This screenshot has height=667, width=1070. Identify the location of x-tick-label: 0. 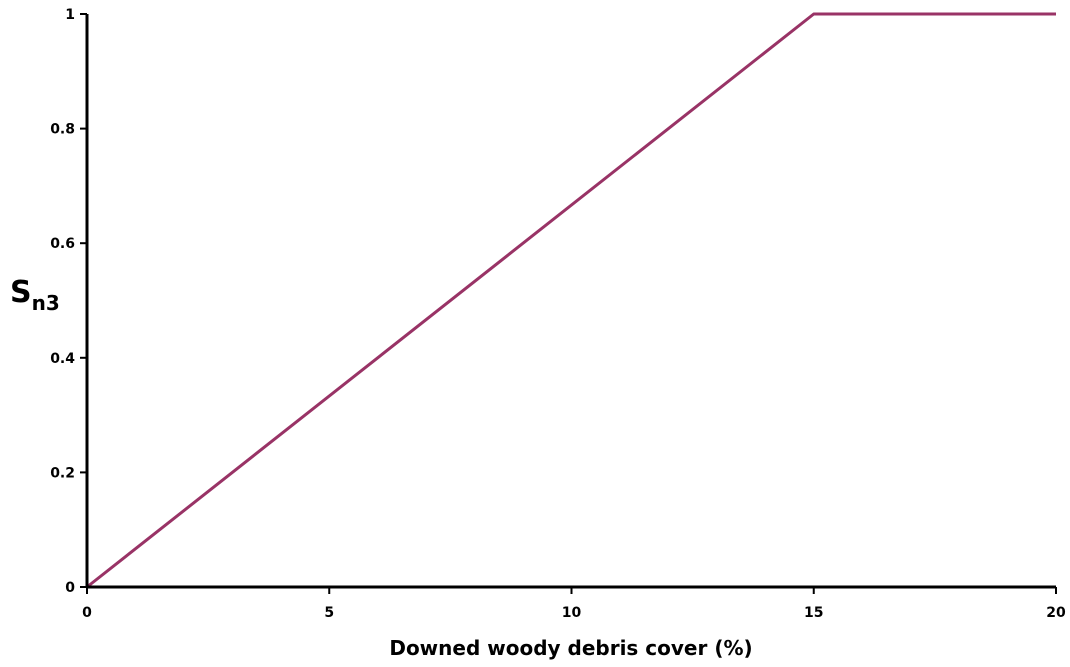
(87, 613).